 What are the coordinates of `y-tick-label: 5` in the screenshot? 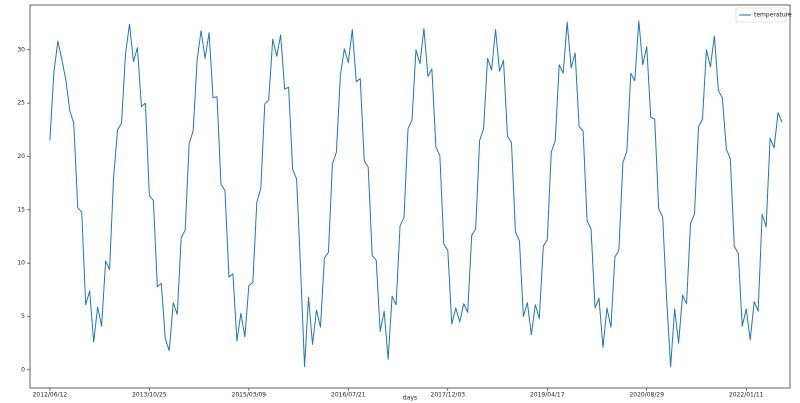 It's located at (23, 316).